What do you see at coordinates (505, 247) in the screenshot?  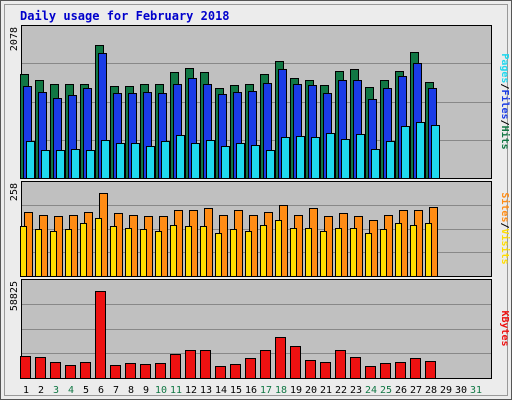 I see `y-label-part: Visits` at bounding box center [505, 247].